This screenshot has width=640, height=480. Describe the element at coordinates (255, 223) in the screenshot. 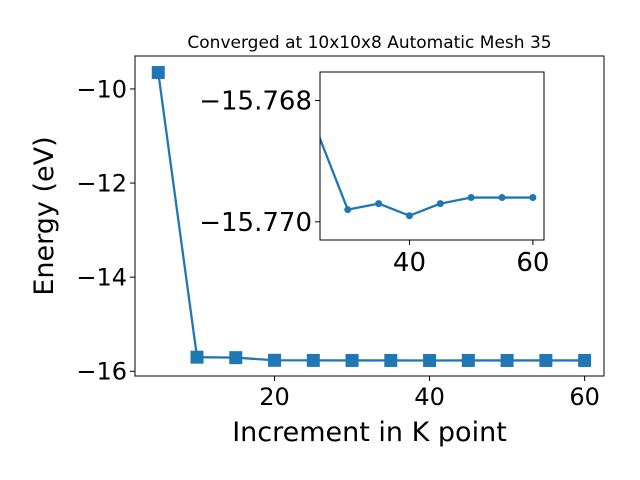

I see `inset-y-tick-label: −15.770` at that location.